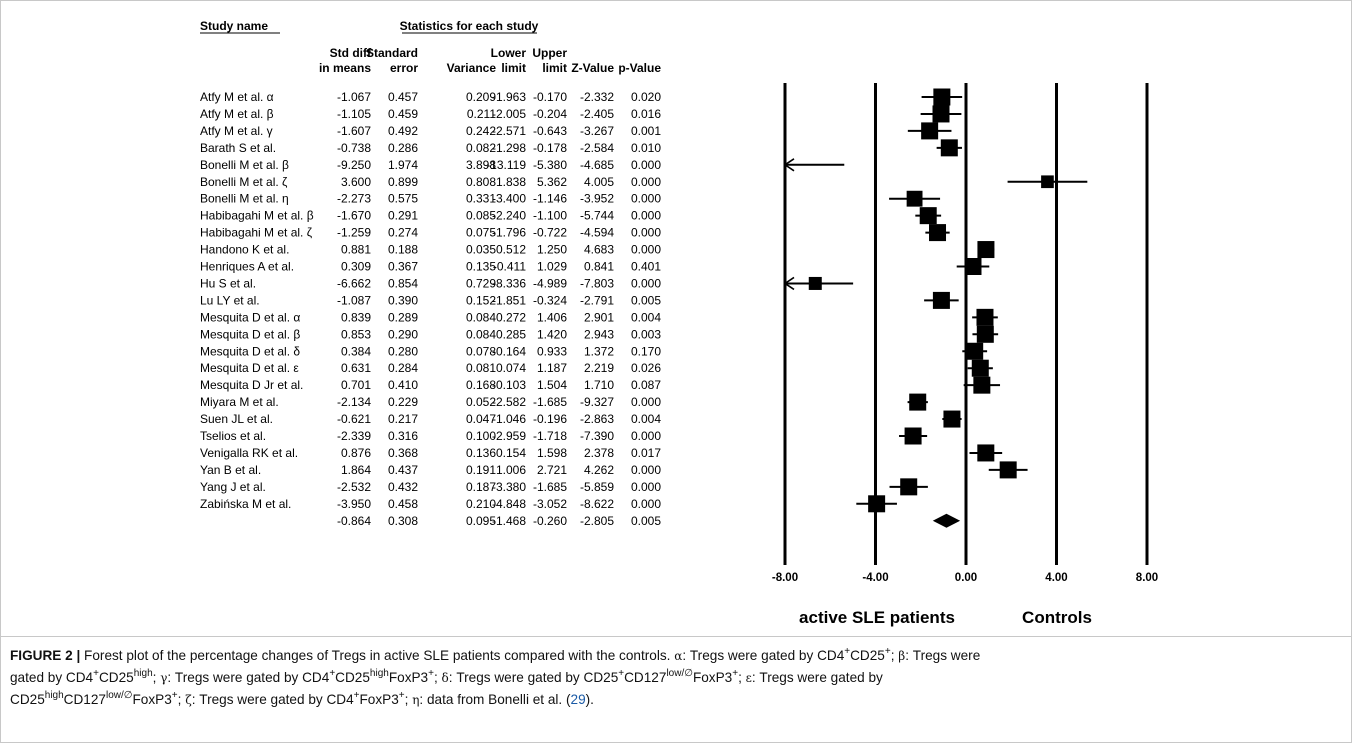  I want to click on caption-text: : Tregs were, so click(943, 655).